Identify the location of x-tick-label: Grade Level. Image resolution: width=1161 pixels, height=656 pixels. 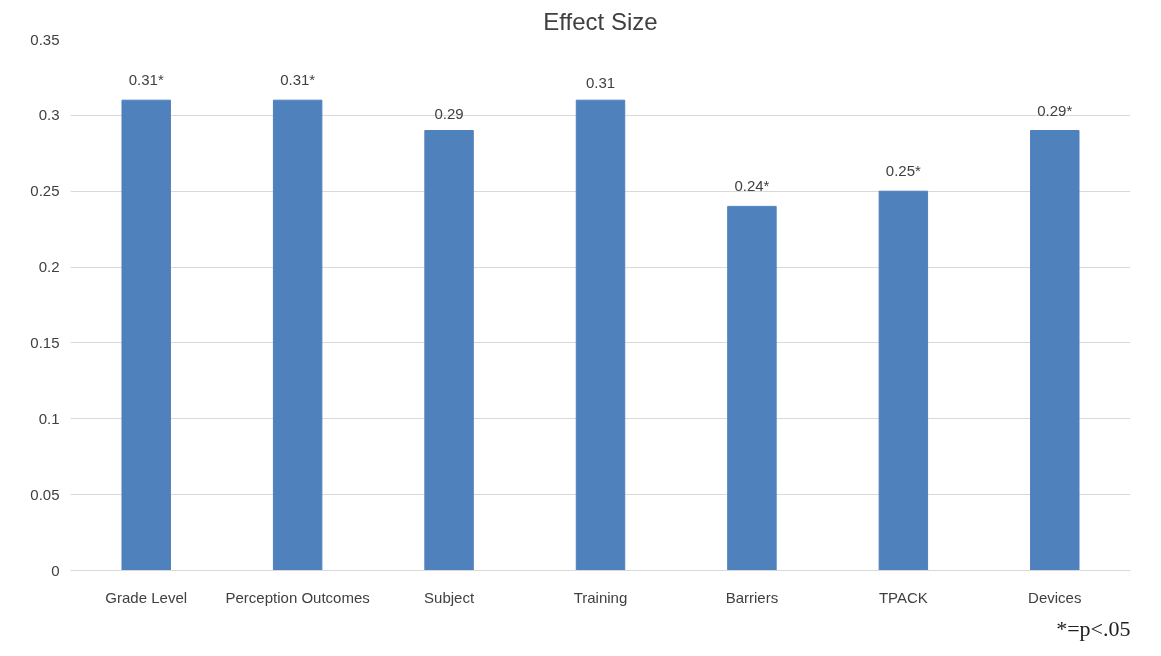
(146, 597).